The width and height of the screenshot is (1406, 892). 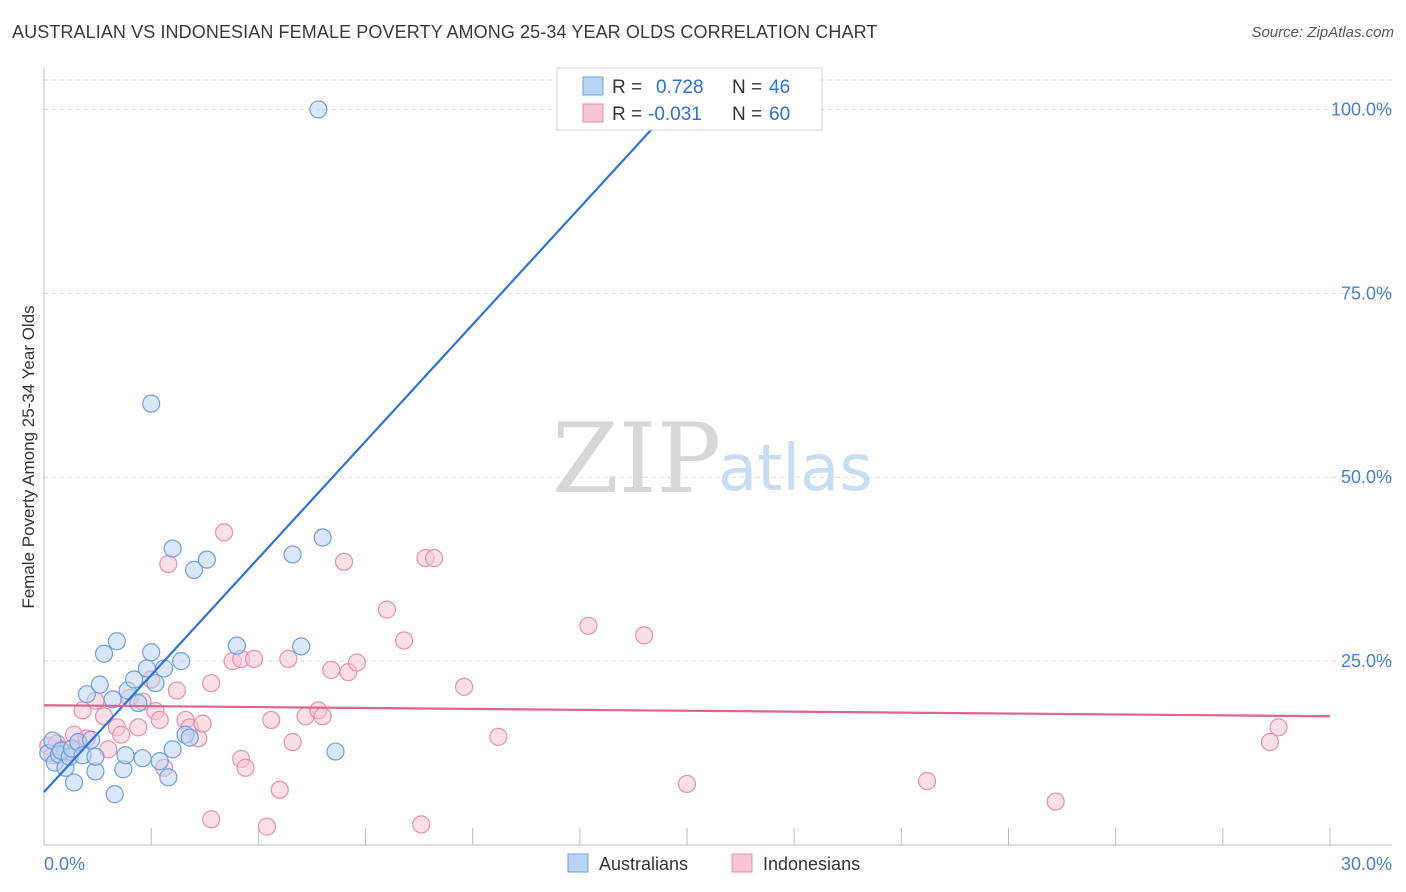 I want to click on watermark: ZIP atlas, so click(x=712, y=459).